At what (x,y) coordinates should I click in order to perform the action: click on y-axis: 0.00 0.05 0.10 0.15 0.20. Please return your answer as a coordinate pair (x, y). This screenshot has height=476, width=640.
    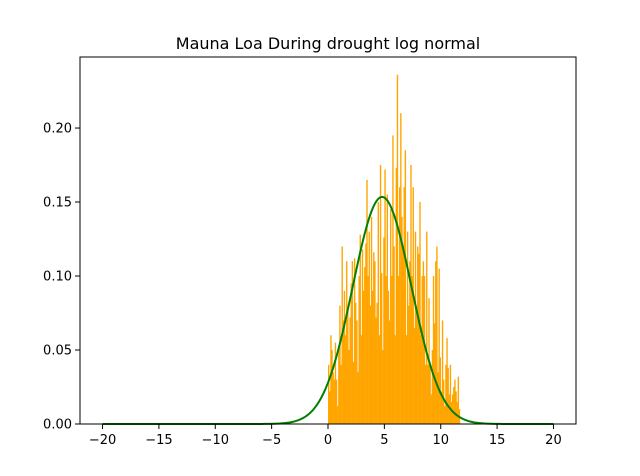
    Looking at the image, I should click on (61, 277).